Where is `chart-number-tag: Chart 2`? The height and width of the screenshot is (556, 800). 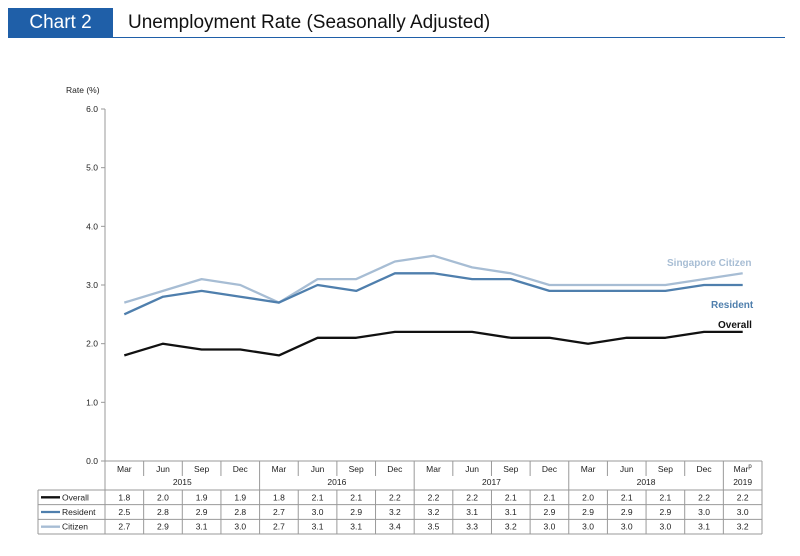 chart-number-tag: Chart 2 is located at coordinates (60, 23).